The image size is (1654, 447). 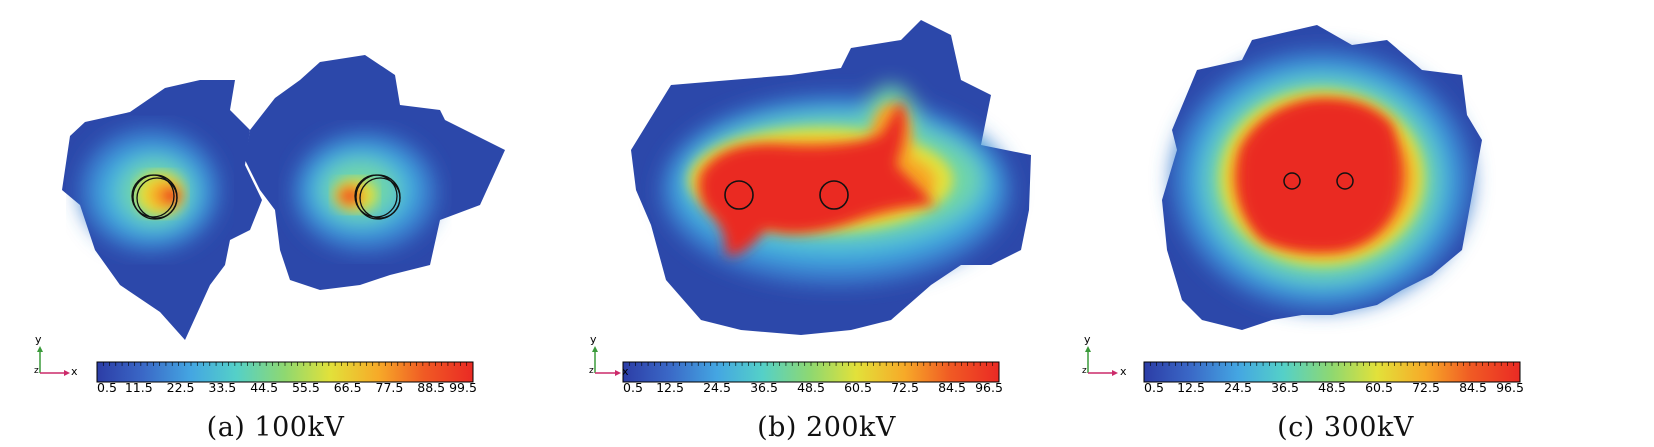 I want to click on colorbar-ticks-a: 0.5 11.5 22.5 33.5 44.5 55.5 66.5 77.5 88.5 99.5, so click(x=287, y=388).